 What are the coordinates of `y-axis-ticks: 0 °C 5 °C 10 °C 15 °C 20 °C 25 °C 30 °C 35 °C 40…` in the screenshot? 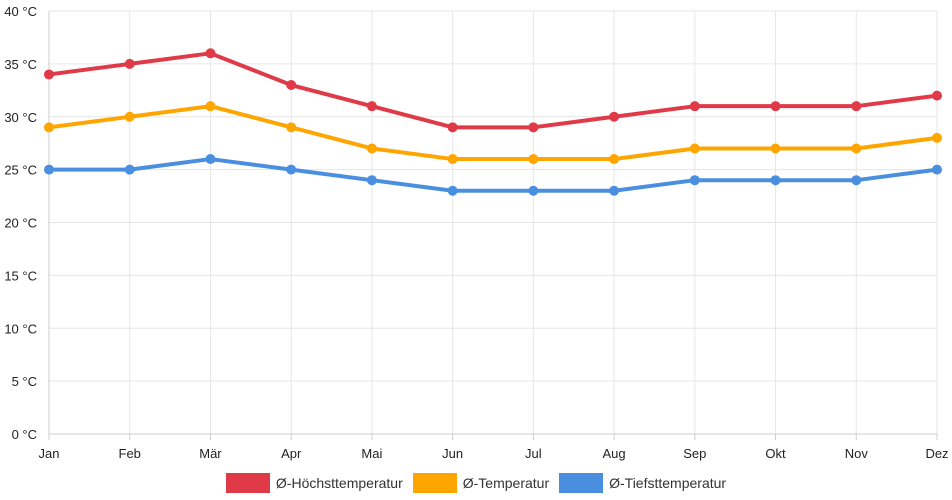 It's located at (20, 223).